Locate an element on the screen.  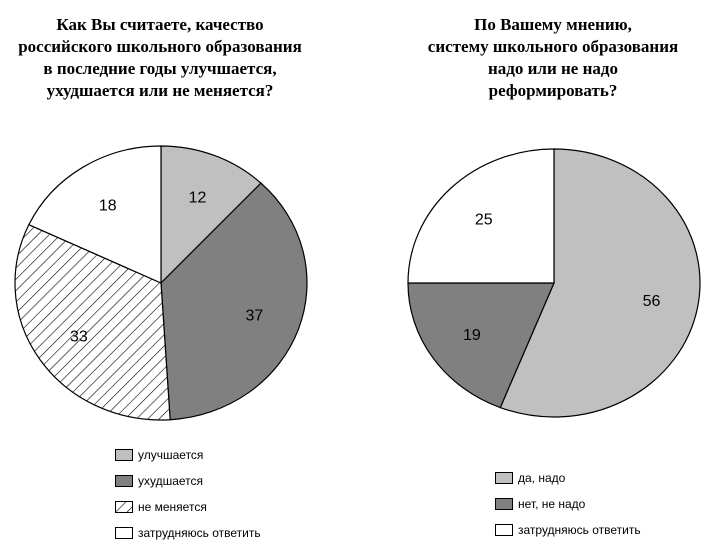
left-slice-не-меняется is located at coordinates (92, 322).